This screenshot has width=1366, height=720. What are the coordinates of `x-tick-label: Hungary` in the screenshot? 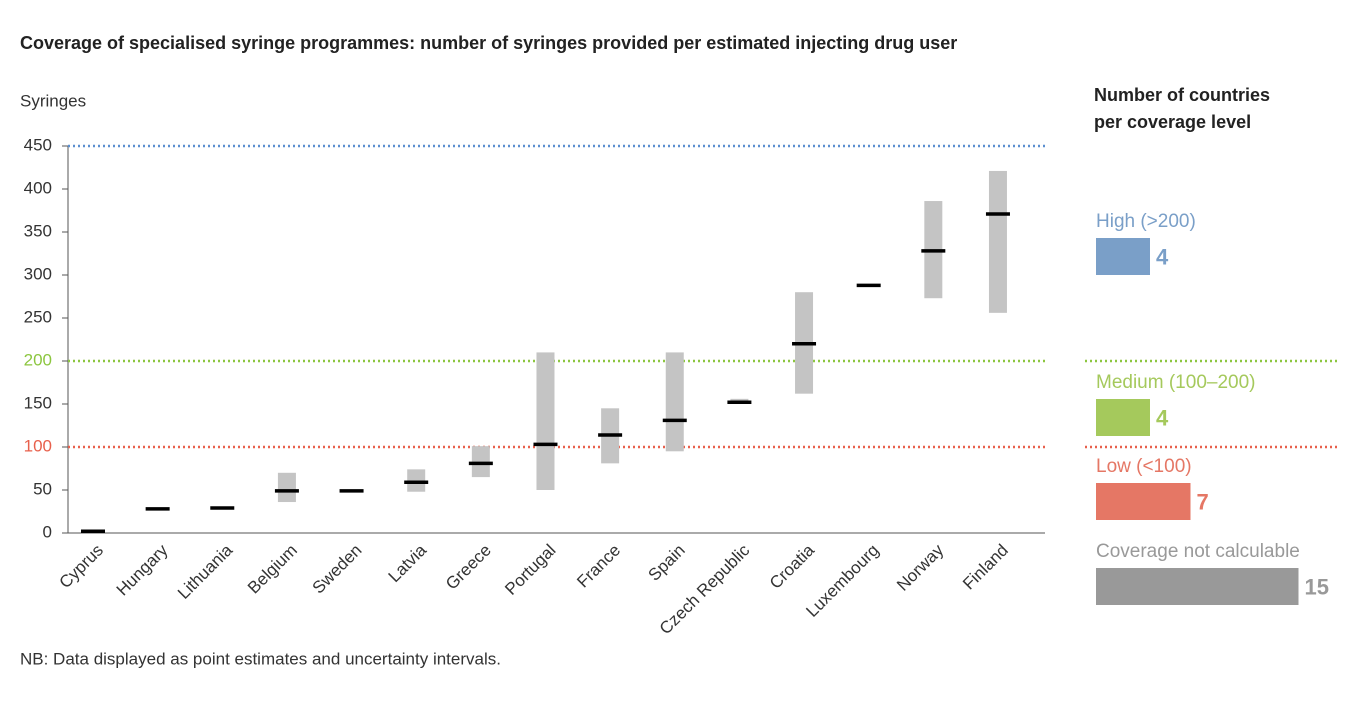 It's located at (142, 569).